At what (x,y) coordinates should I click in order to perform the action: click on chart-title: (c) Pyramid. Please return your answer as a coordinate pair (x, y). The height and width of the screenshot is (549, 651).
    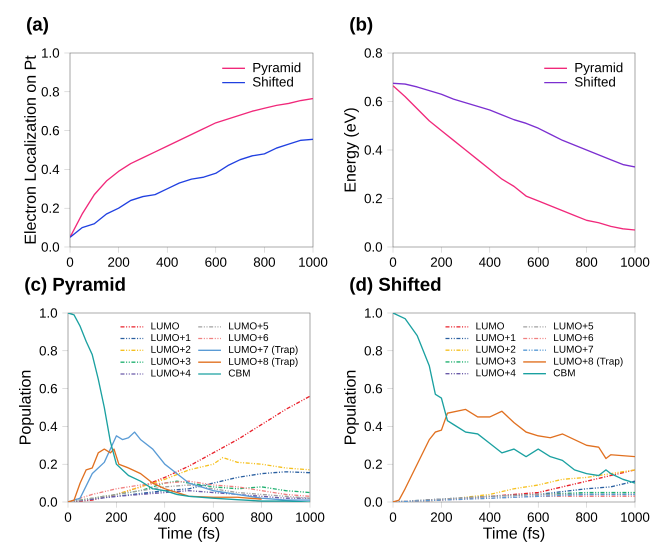
    Looking at the image, I should click on (75, 286).